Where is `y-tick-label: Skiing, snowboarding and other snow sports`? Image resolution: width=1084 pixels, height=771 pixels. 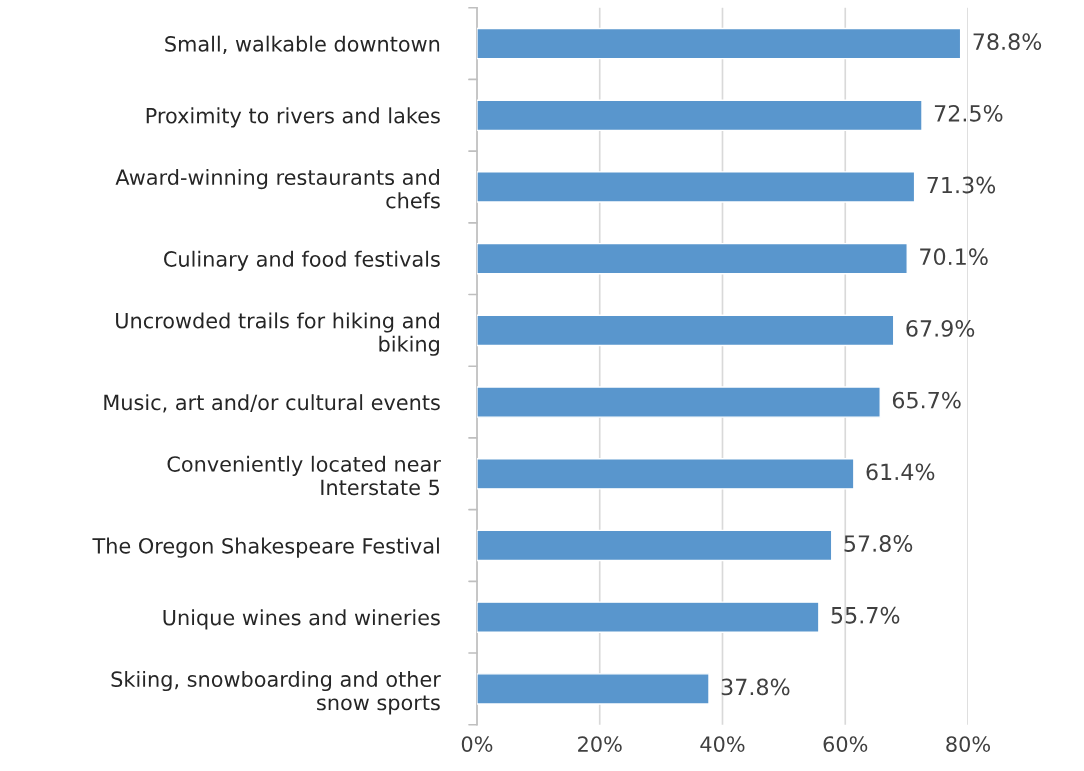 y-tick-label: Skiing, snowboarding and other snow sports is located at coordinates (276, 692).